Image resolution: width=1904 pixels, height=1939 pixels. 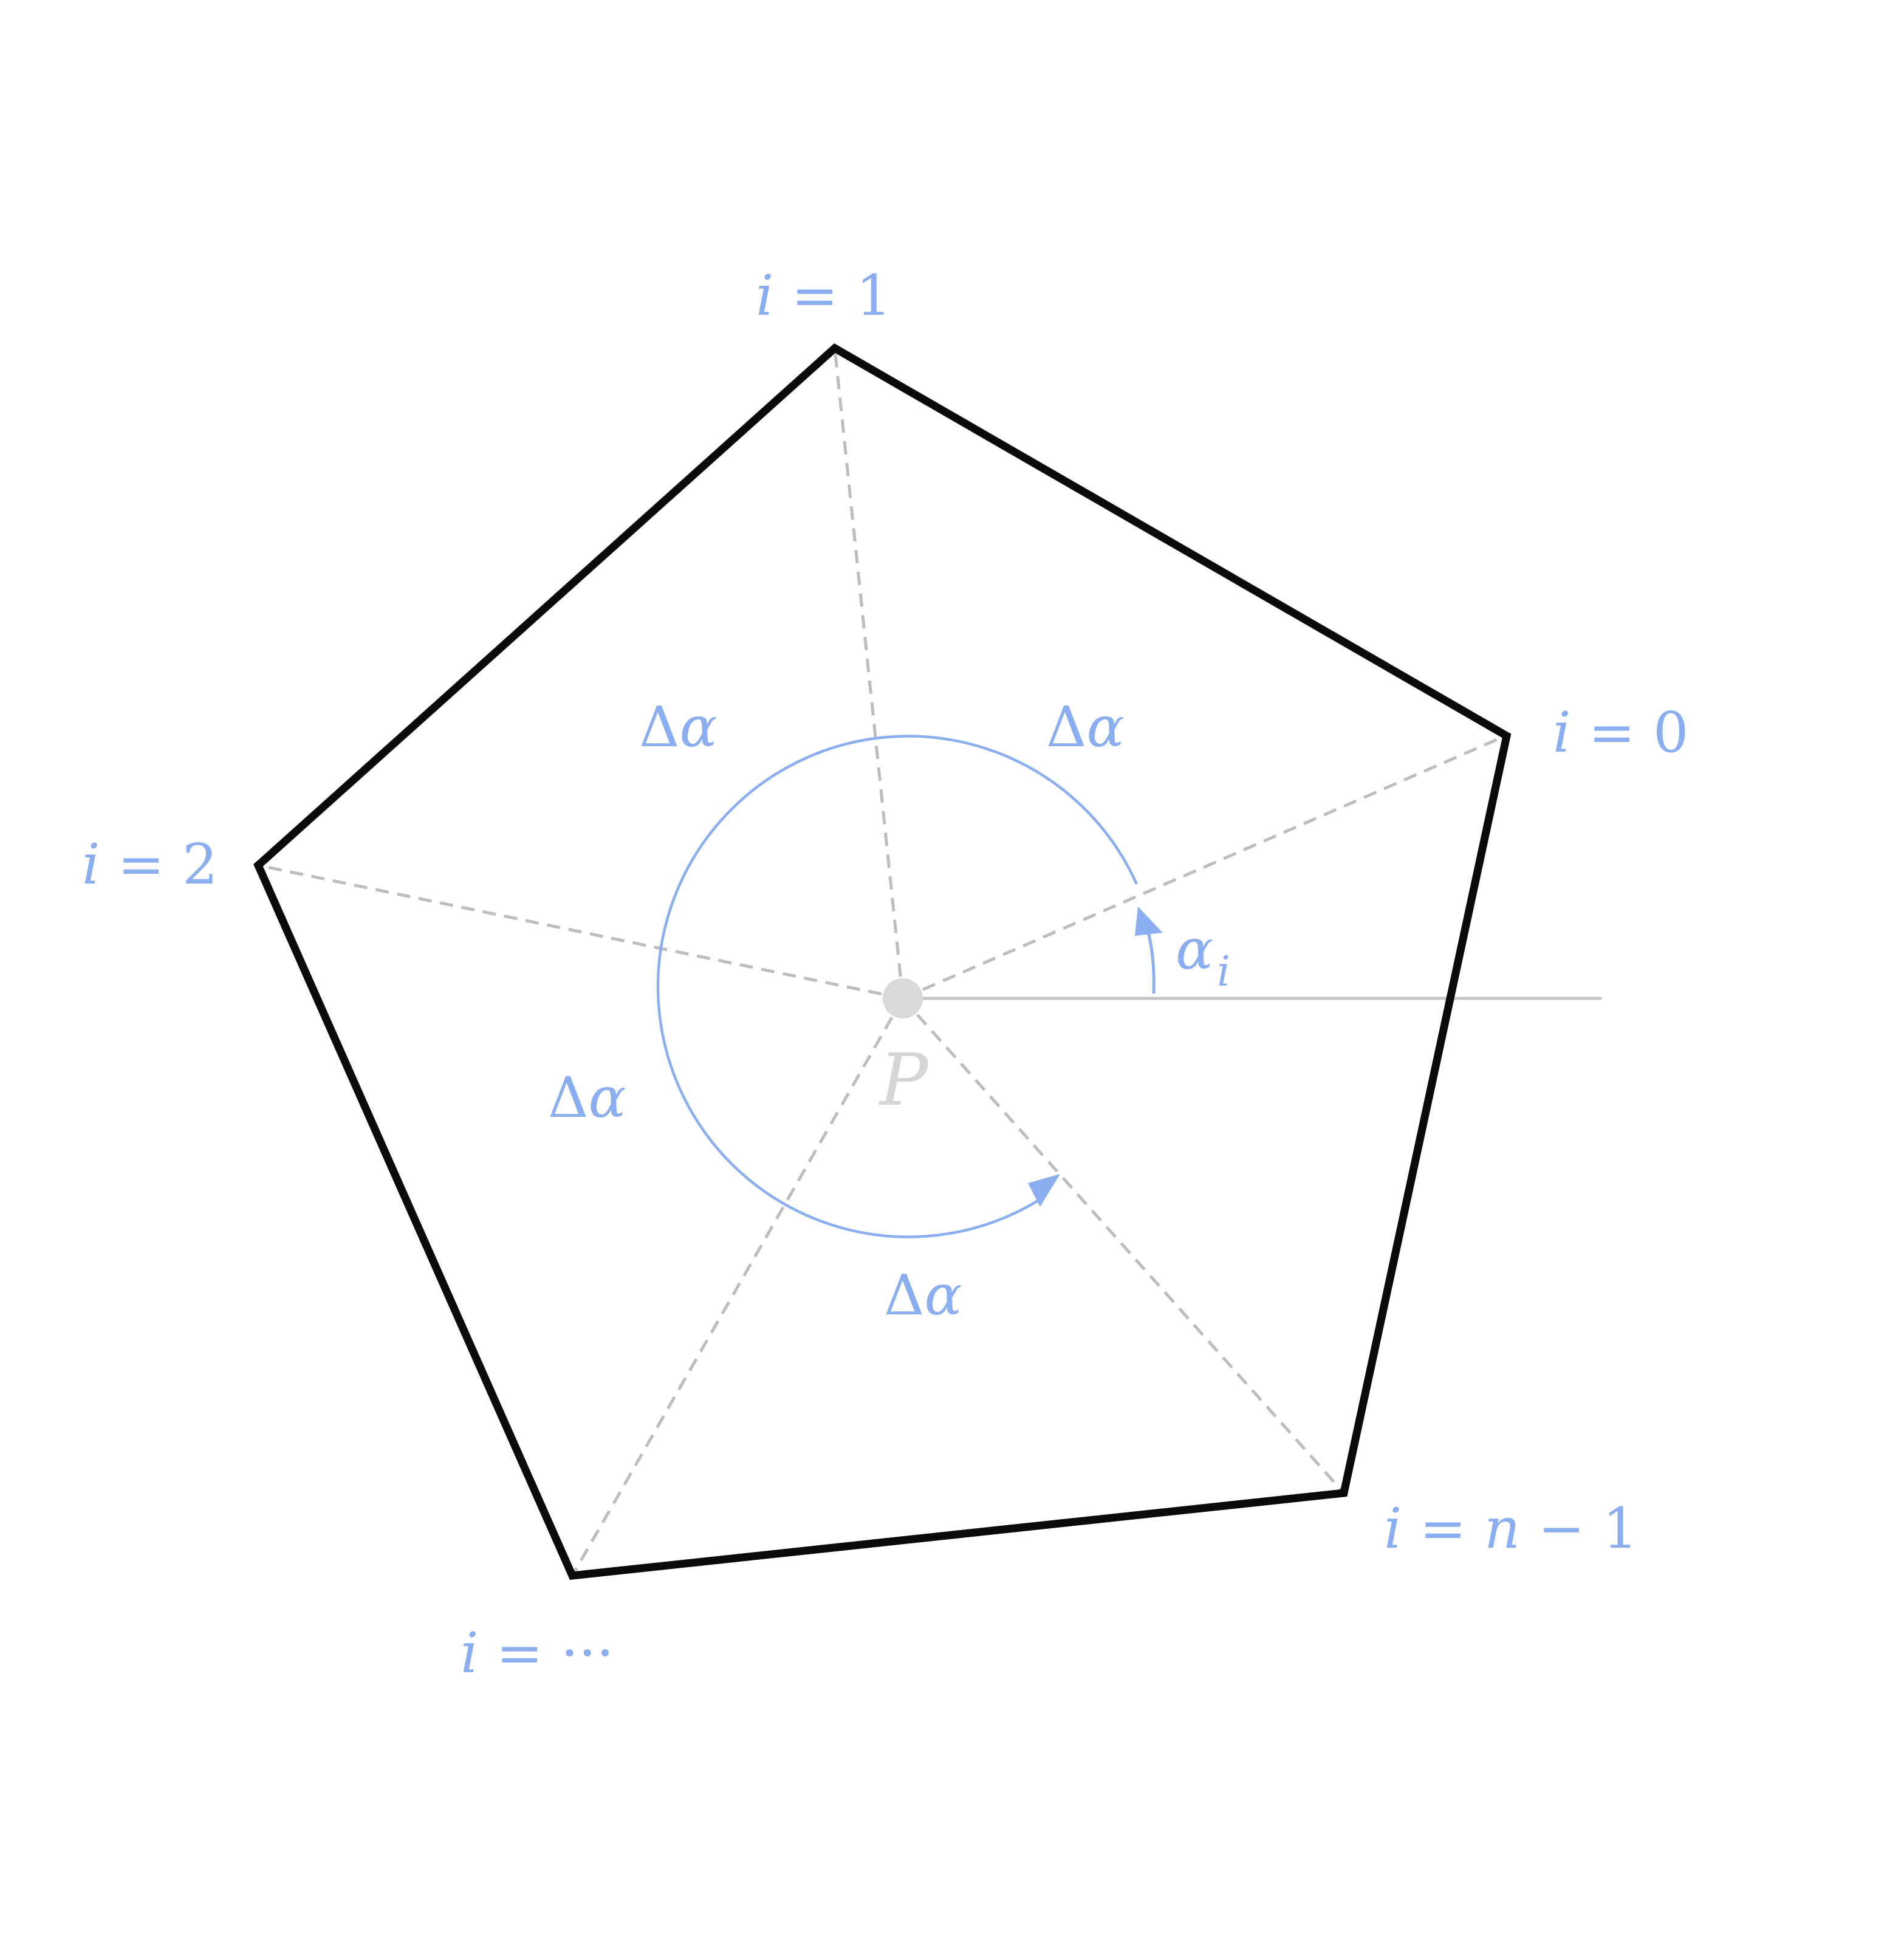 I want to click on spoke-vertex-ellipsis, so click(x=738, y=1287).